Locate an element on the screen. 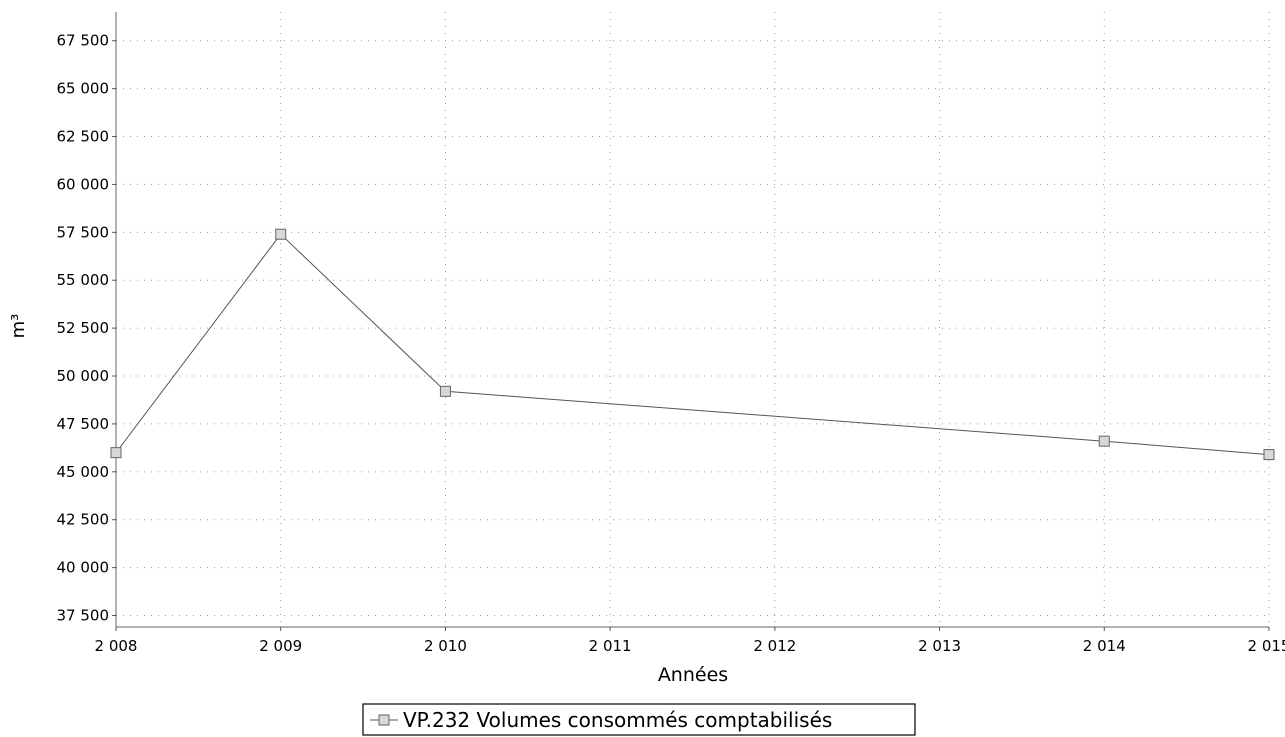  x-tick-label: 2 009 is located at coordinates (280, 646).